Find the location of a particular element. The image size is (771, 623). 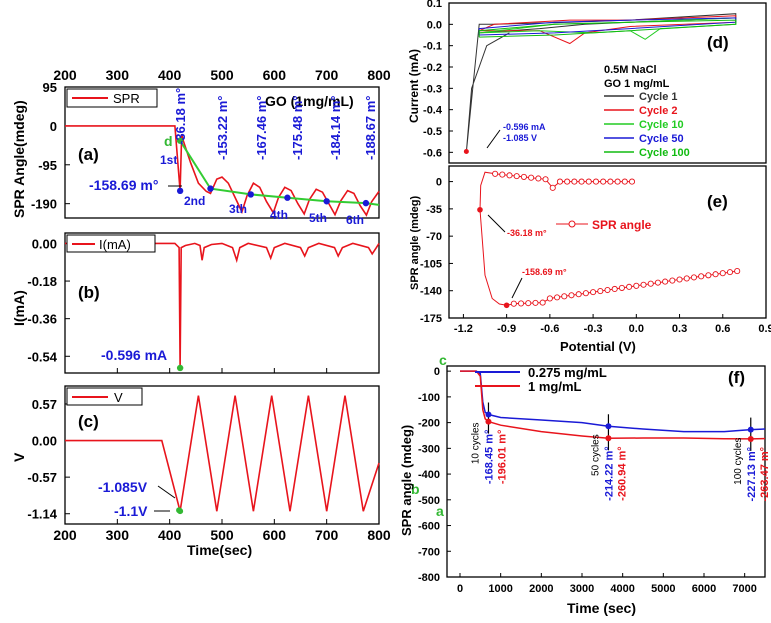

panel-b-annotation: -0.596 mA is located at coordinates (134, 355).